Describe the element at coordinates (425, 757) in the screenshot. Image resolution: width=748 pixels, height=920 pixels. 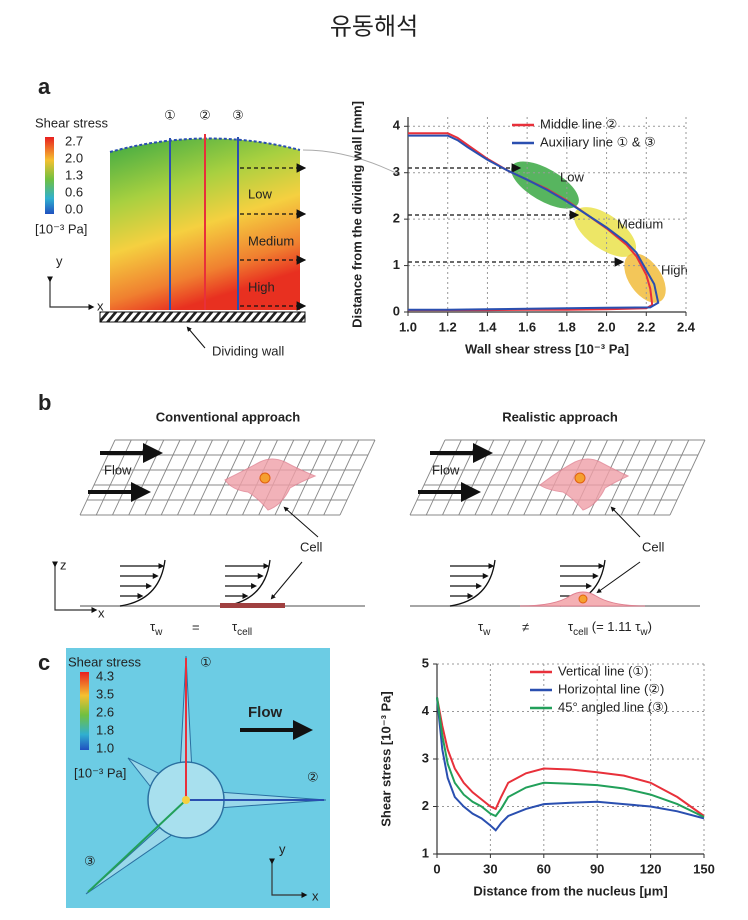
I see `y-tick-label: 3` at that location.